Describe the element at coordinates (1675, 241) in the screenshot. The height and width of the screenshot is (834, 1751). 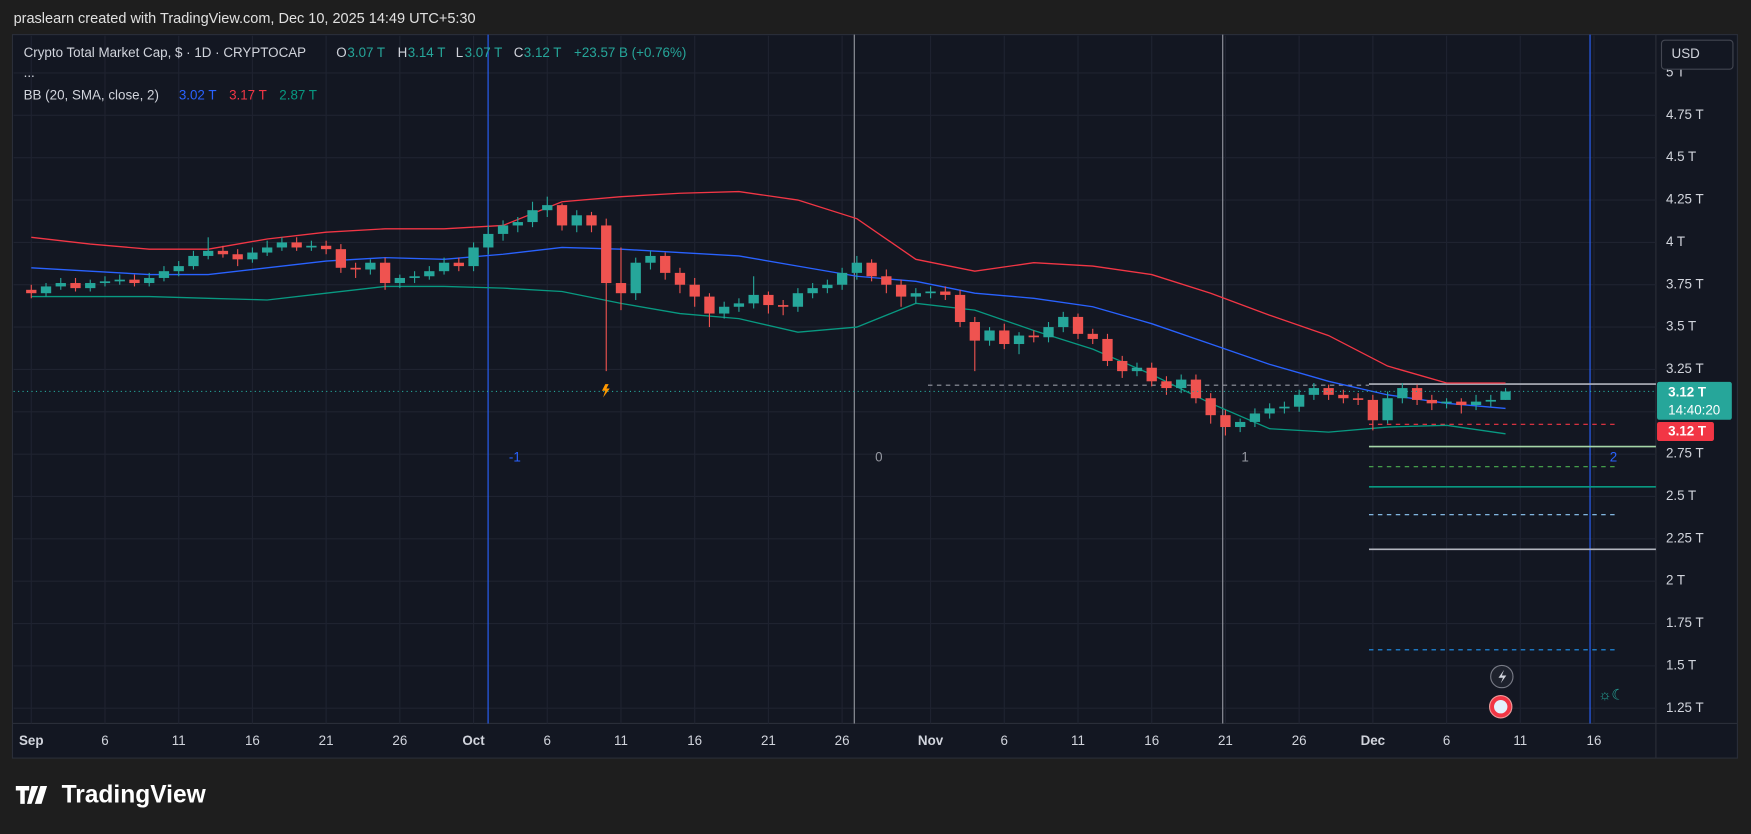
I see `y-tick-label: 4 T` at that location.